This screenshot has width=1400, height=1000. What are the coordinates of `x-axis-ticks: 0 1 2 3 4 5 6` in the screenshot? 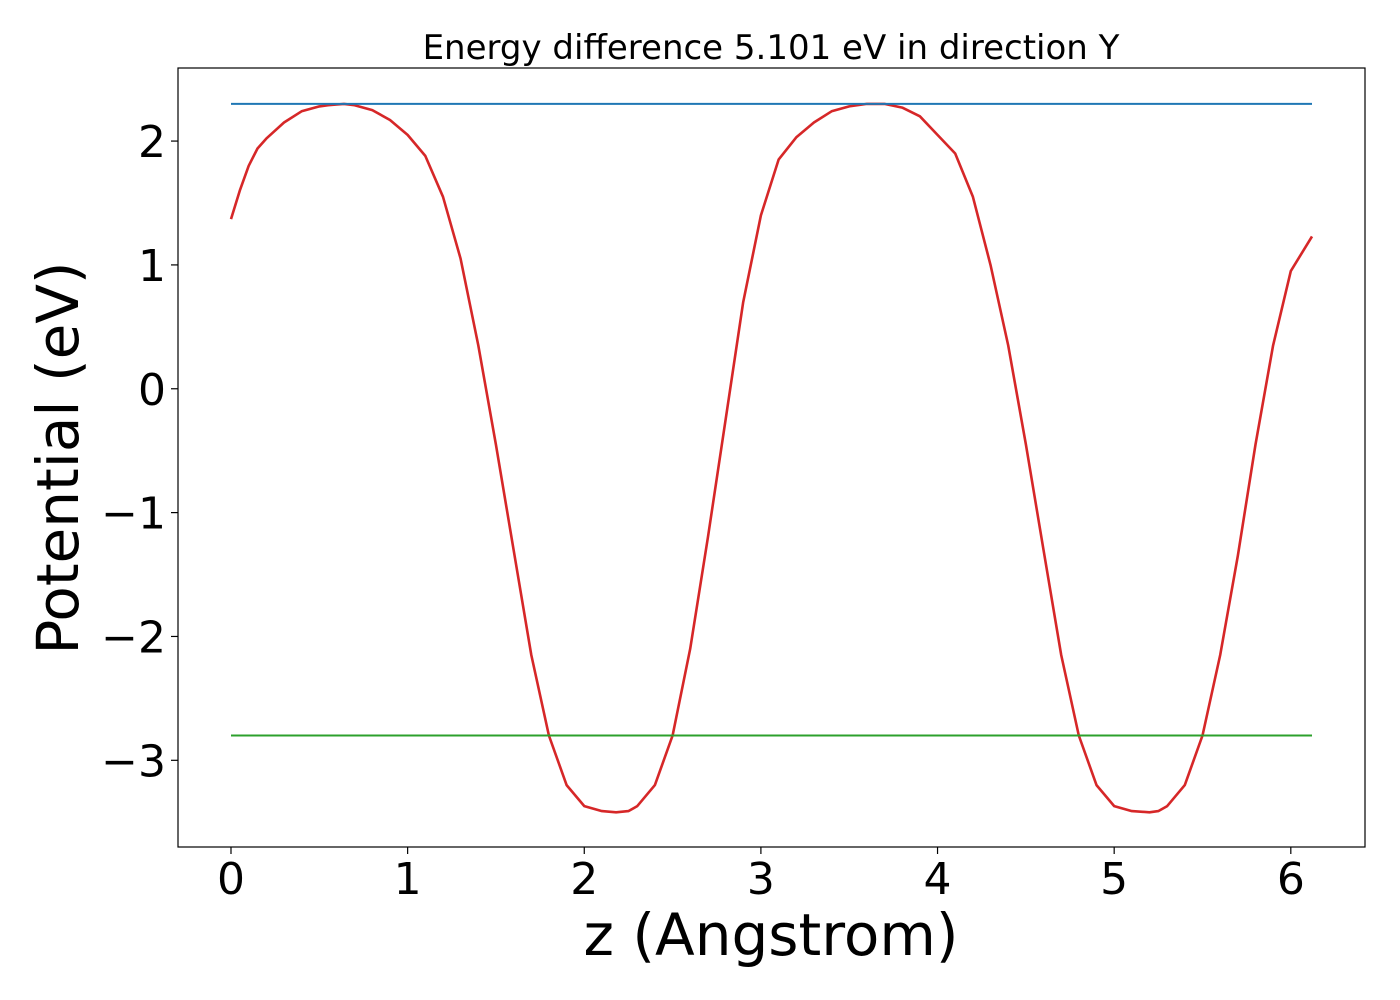 It's located at (761, 876).